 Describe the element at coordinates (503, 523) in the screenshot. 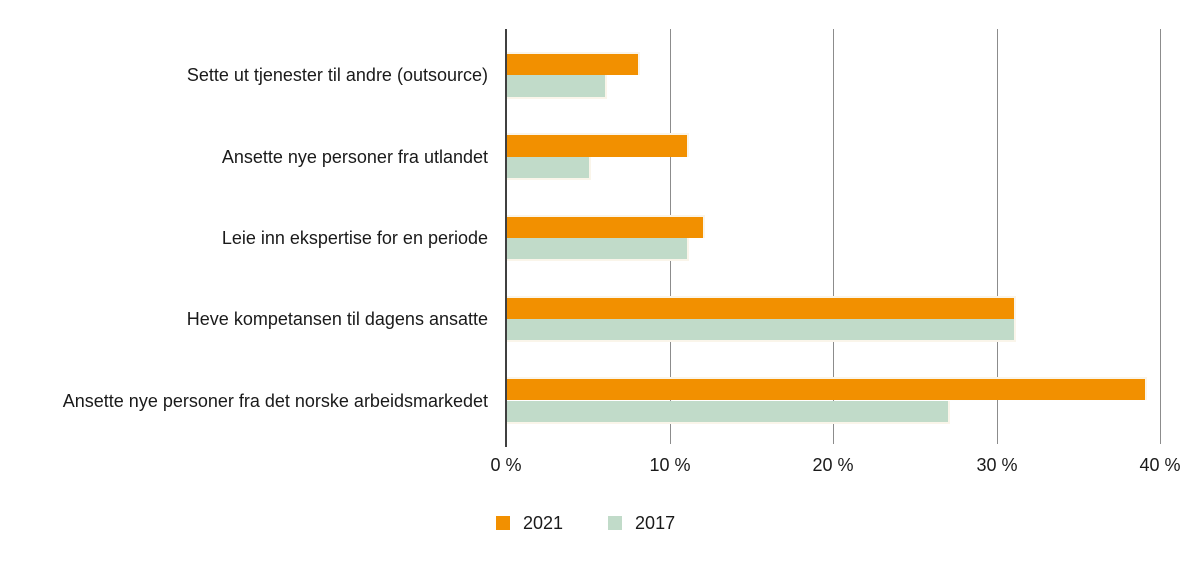

I see `legend-swatch-2021` at that location.